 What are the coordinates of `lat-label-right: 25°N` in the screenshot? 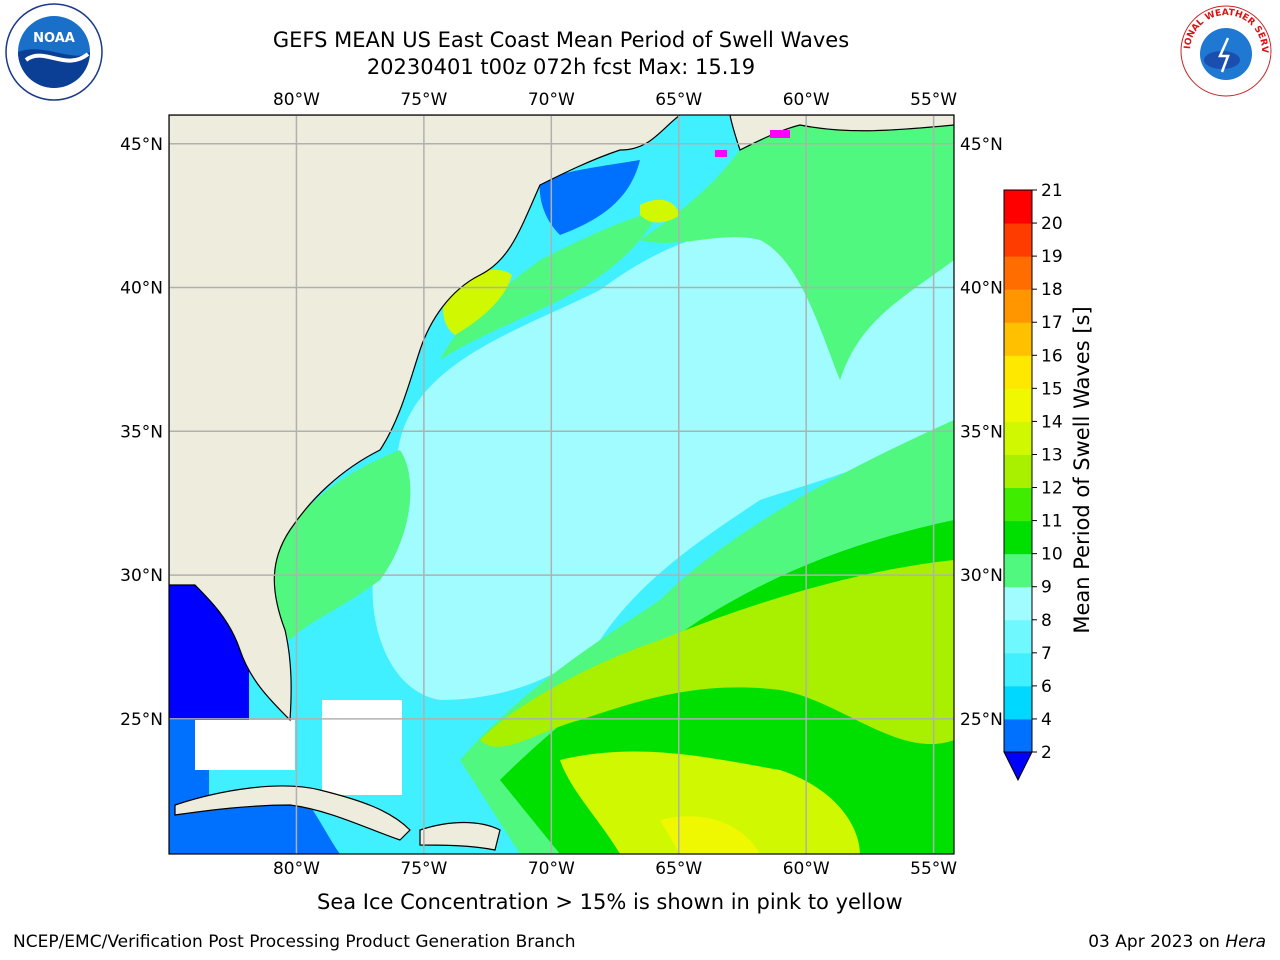 It's located at (981, 720).